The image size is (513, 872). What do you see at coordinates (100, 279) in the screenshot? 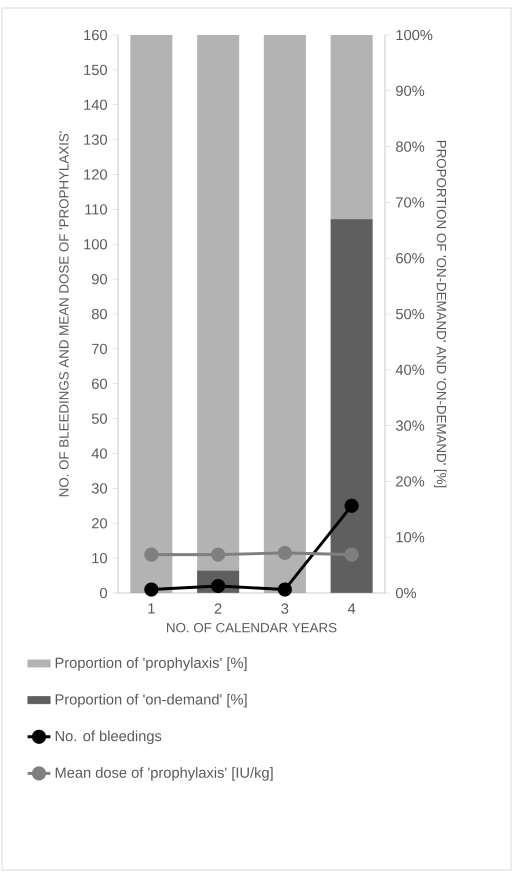
I see `y-tick-label: 90` at bounding box center [100, 279].